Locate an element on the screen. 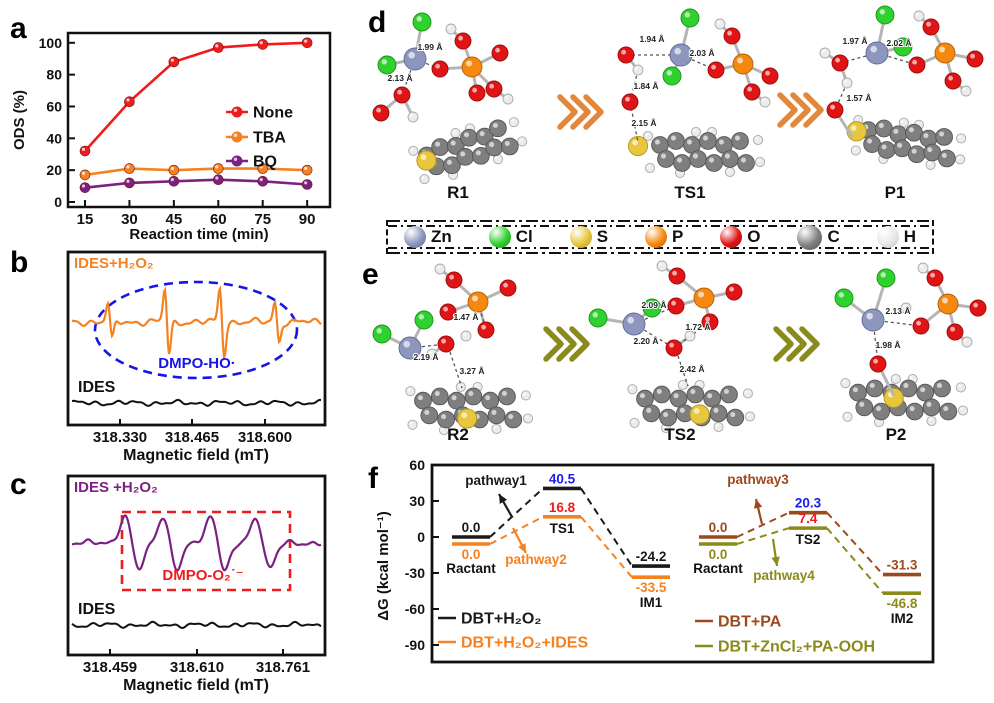 The image size is (994, 703). pathway2-label: pathway2 is located at coordinates (536, 559).